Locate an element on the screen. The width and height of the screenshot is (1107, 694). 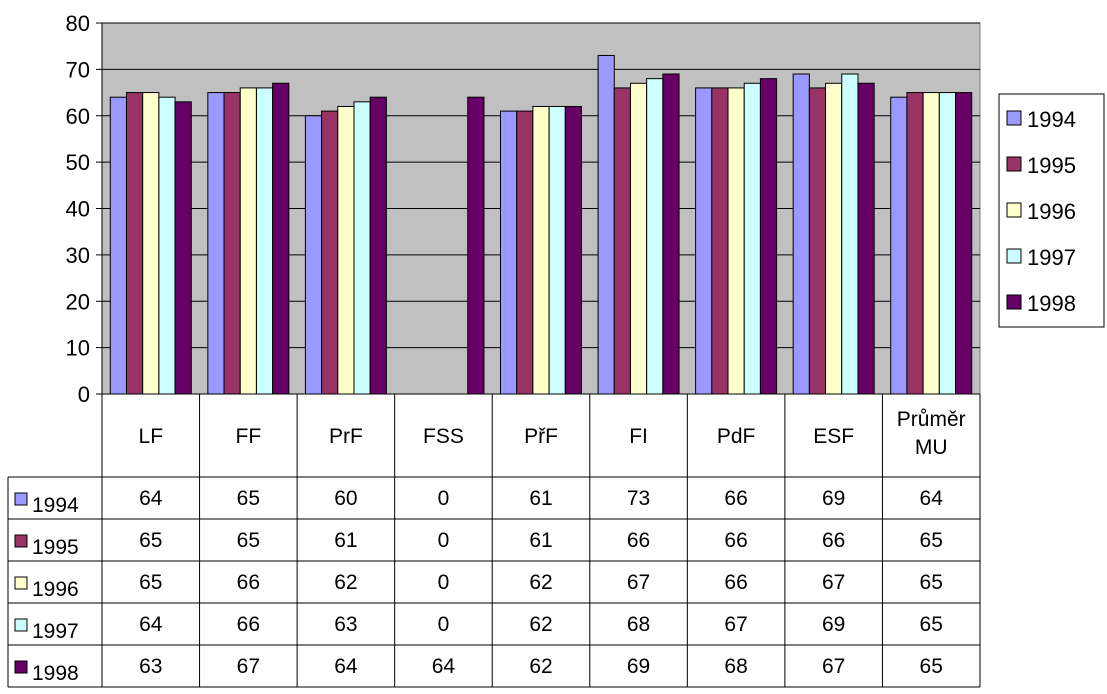
table-series-name: 1994 is located at coordinates (55, 505).